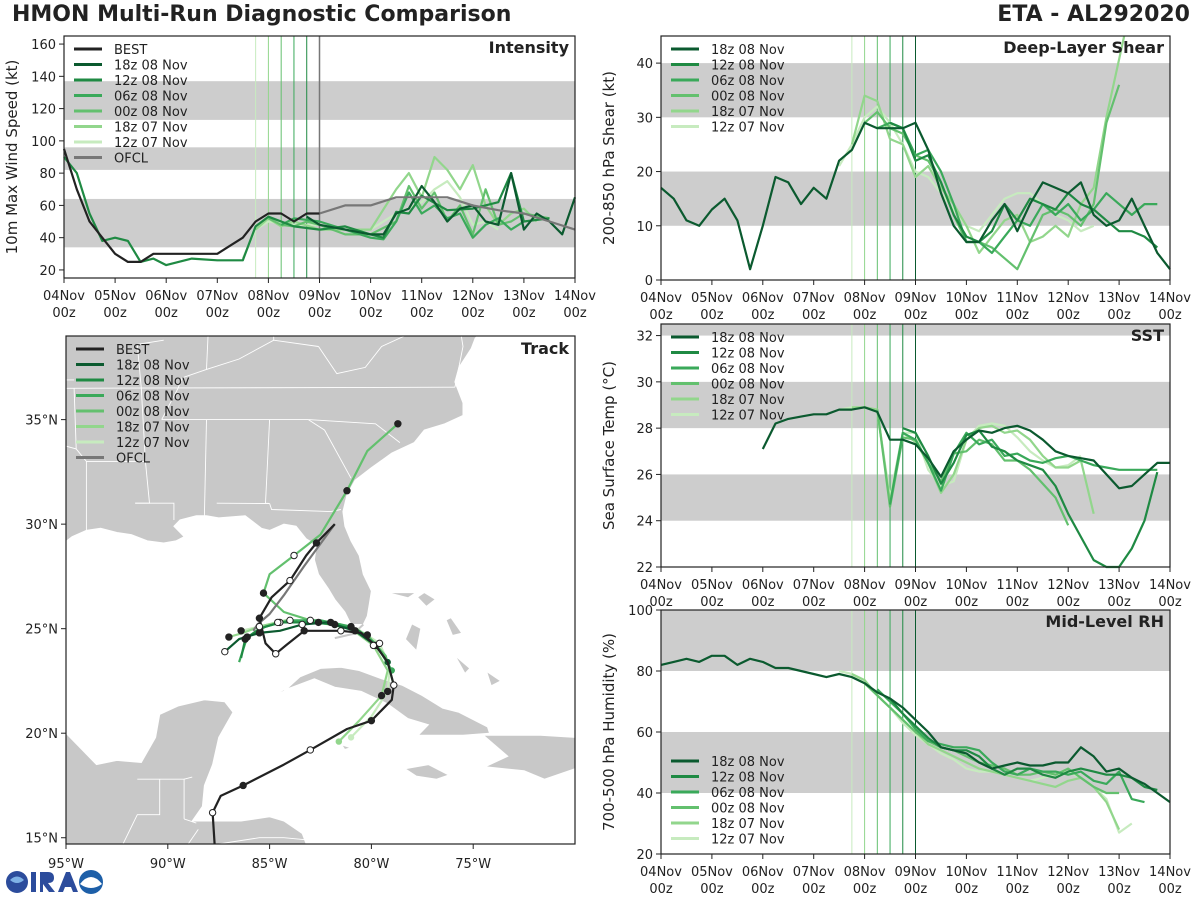  Describe the element at coordinates (320, 296) in the screenshot. I see `x-tick-date: 09Nov` at that location.